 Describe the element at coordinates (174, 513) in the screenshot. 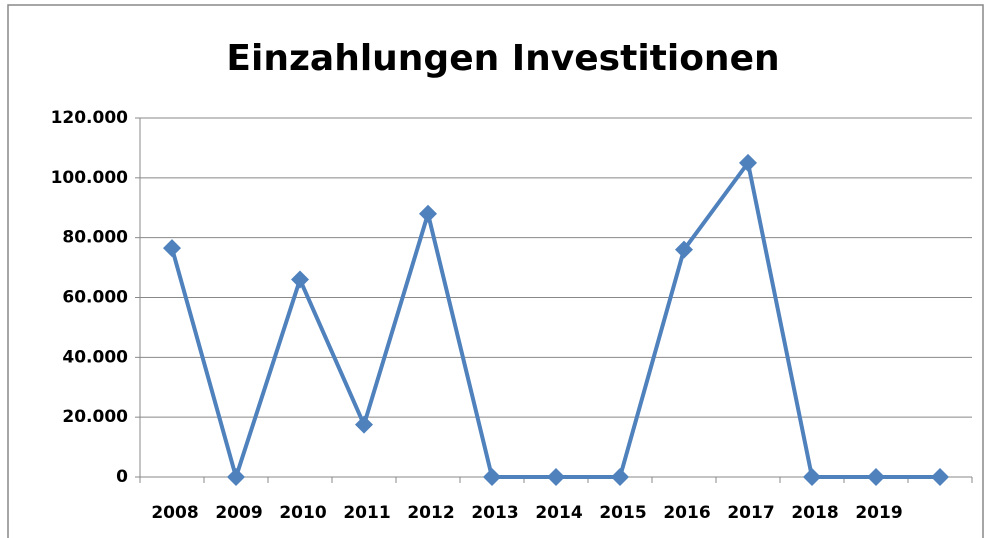

I see `x-tick-label: 2008` at that location.